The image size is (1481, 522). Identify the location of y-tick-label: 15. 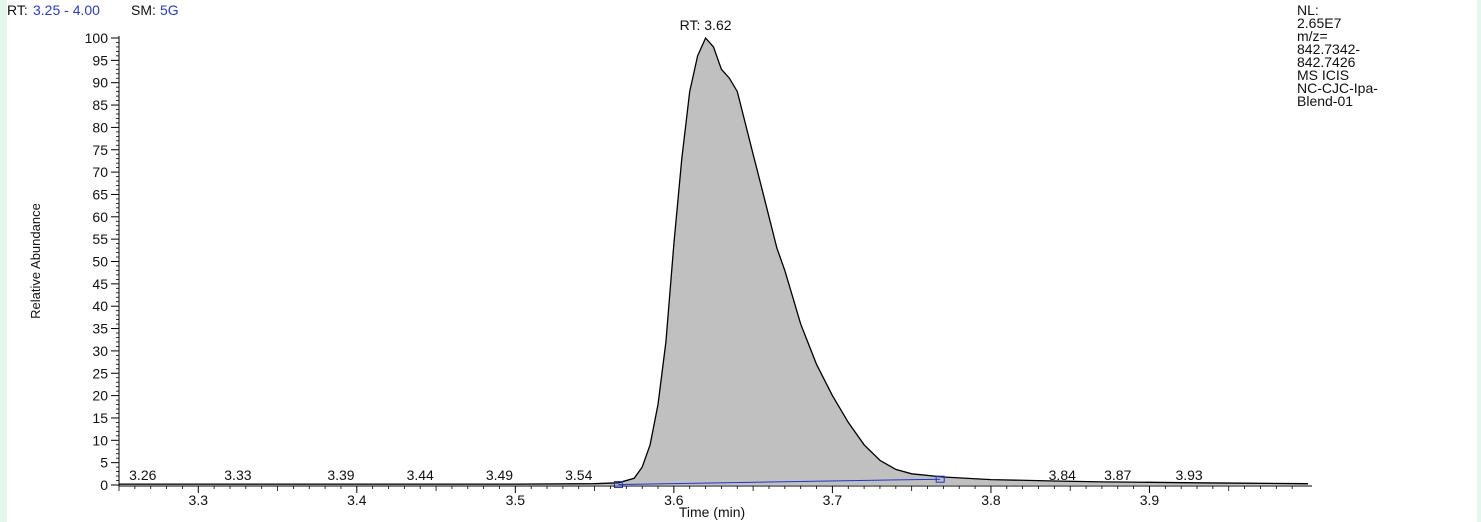
(100, 418).